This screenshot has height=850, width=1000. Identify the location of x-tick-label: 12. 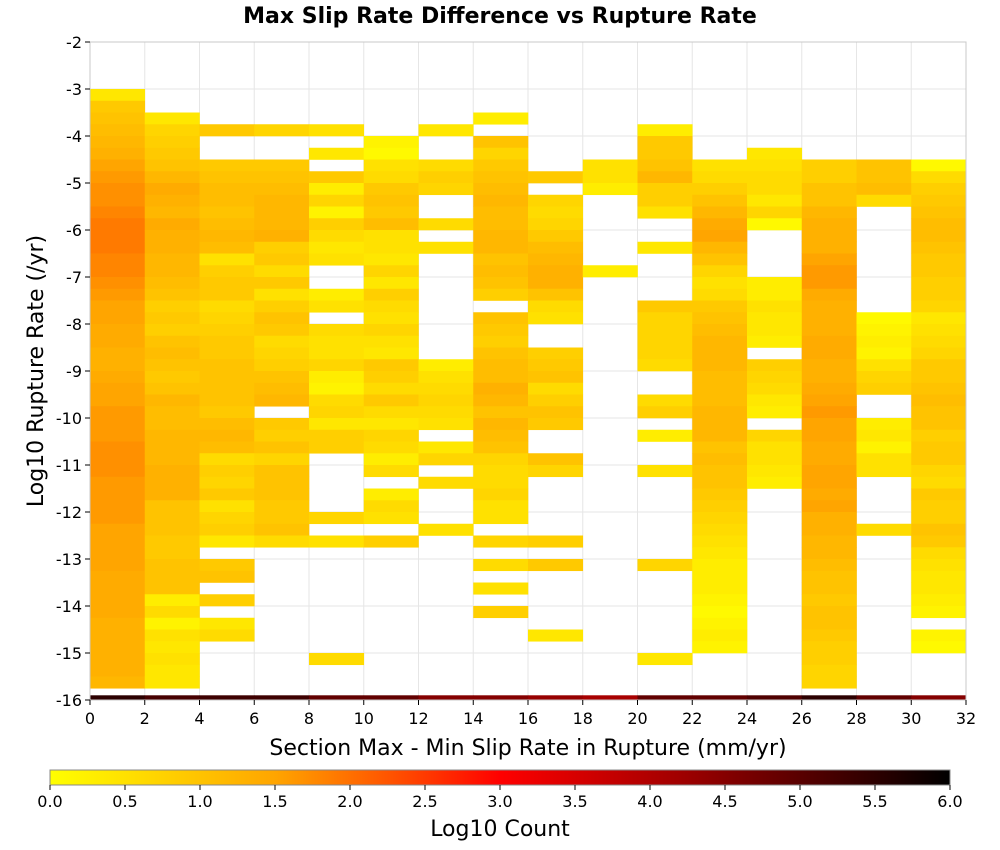
(418, 718).